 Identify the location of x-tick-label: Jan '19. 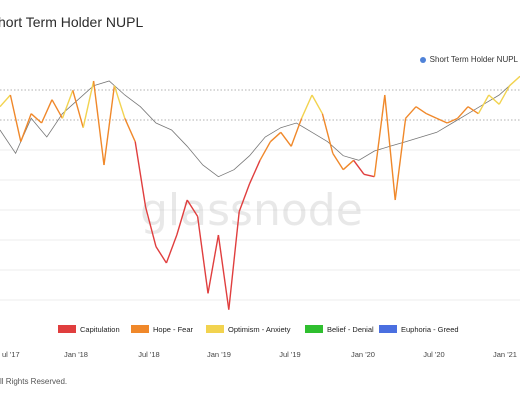
(219, 354).